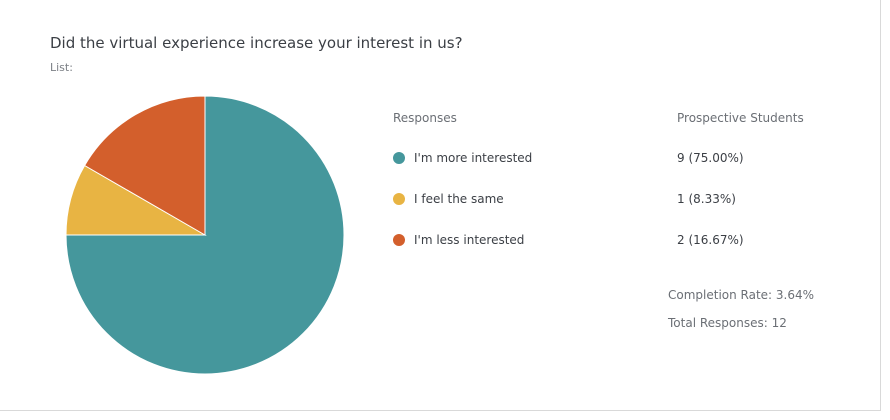 The image size is (890, 420). Describe the element at coordinates (469, 240) in the screenshot. I see `legend-label: I'm less interested` at that location.